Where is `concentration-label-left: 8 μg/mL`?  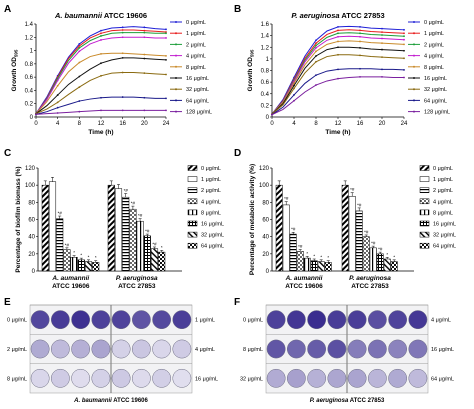 concentration-label-left: 8 μg/mL is located at coordinates (17, 379).